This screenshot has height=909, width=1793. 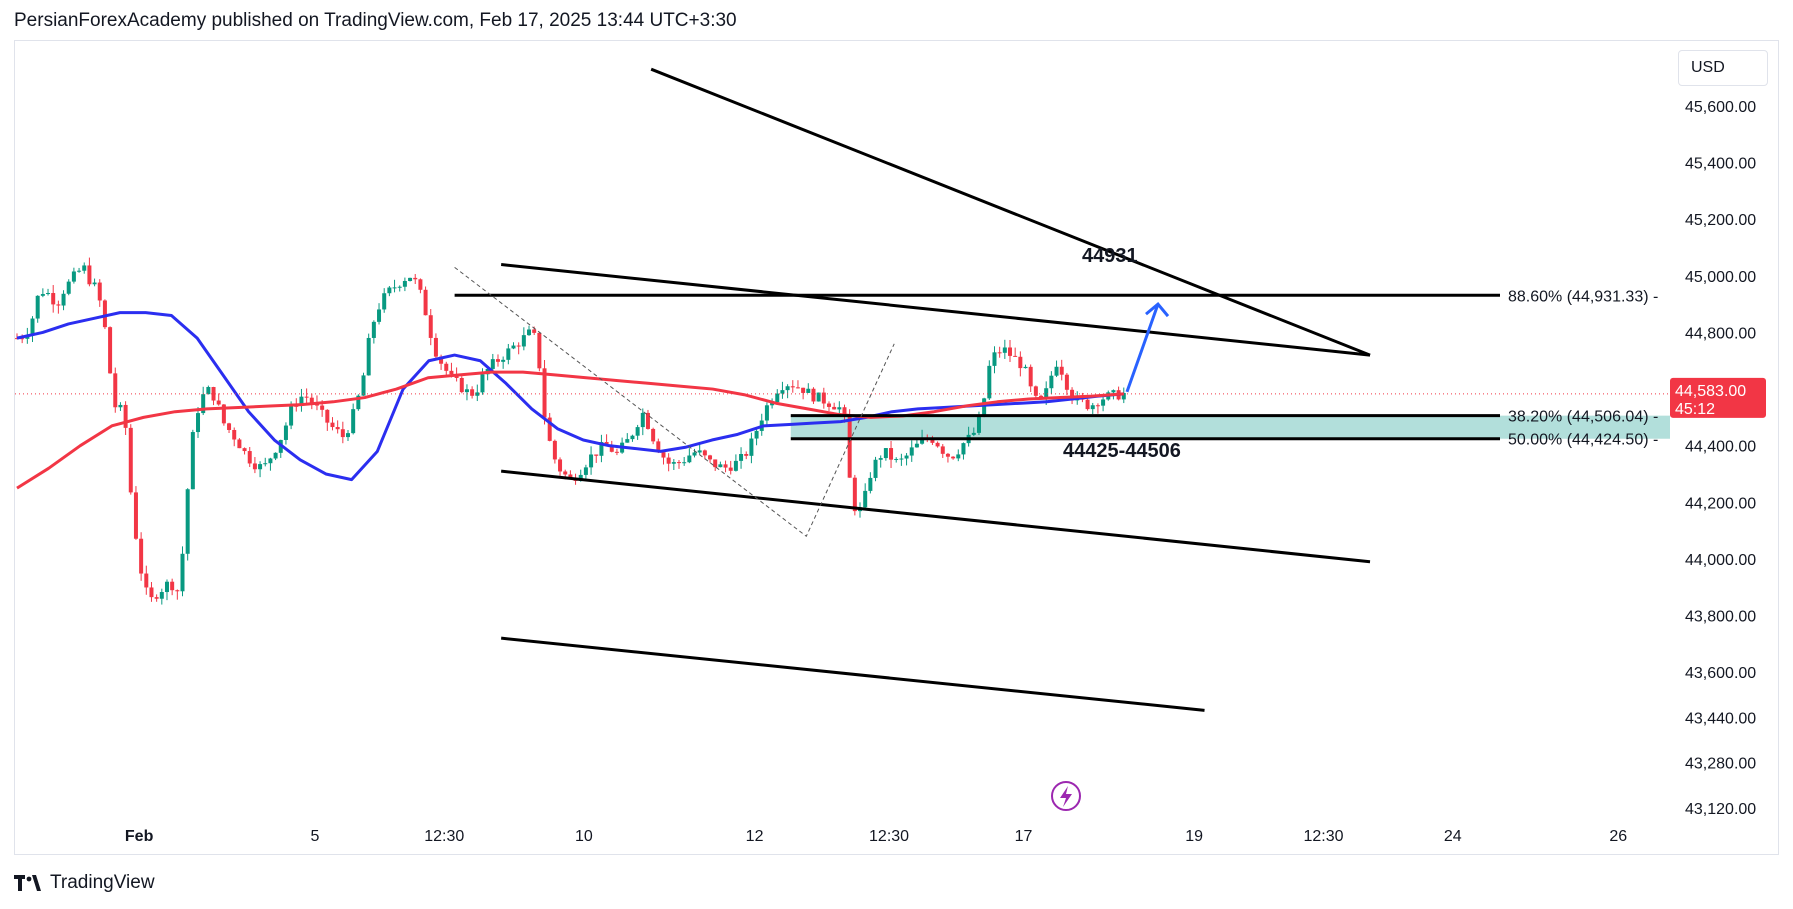 I want to click on y-tick-label: 43,600.00, so click(x=1720, y=673).